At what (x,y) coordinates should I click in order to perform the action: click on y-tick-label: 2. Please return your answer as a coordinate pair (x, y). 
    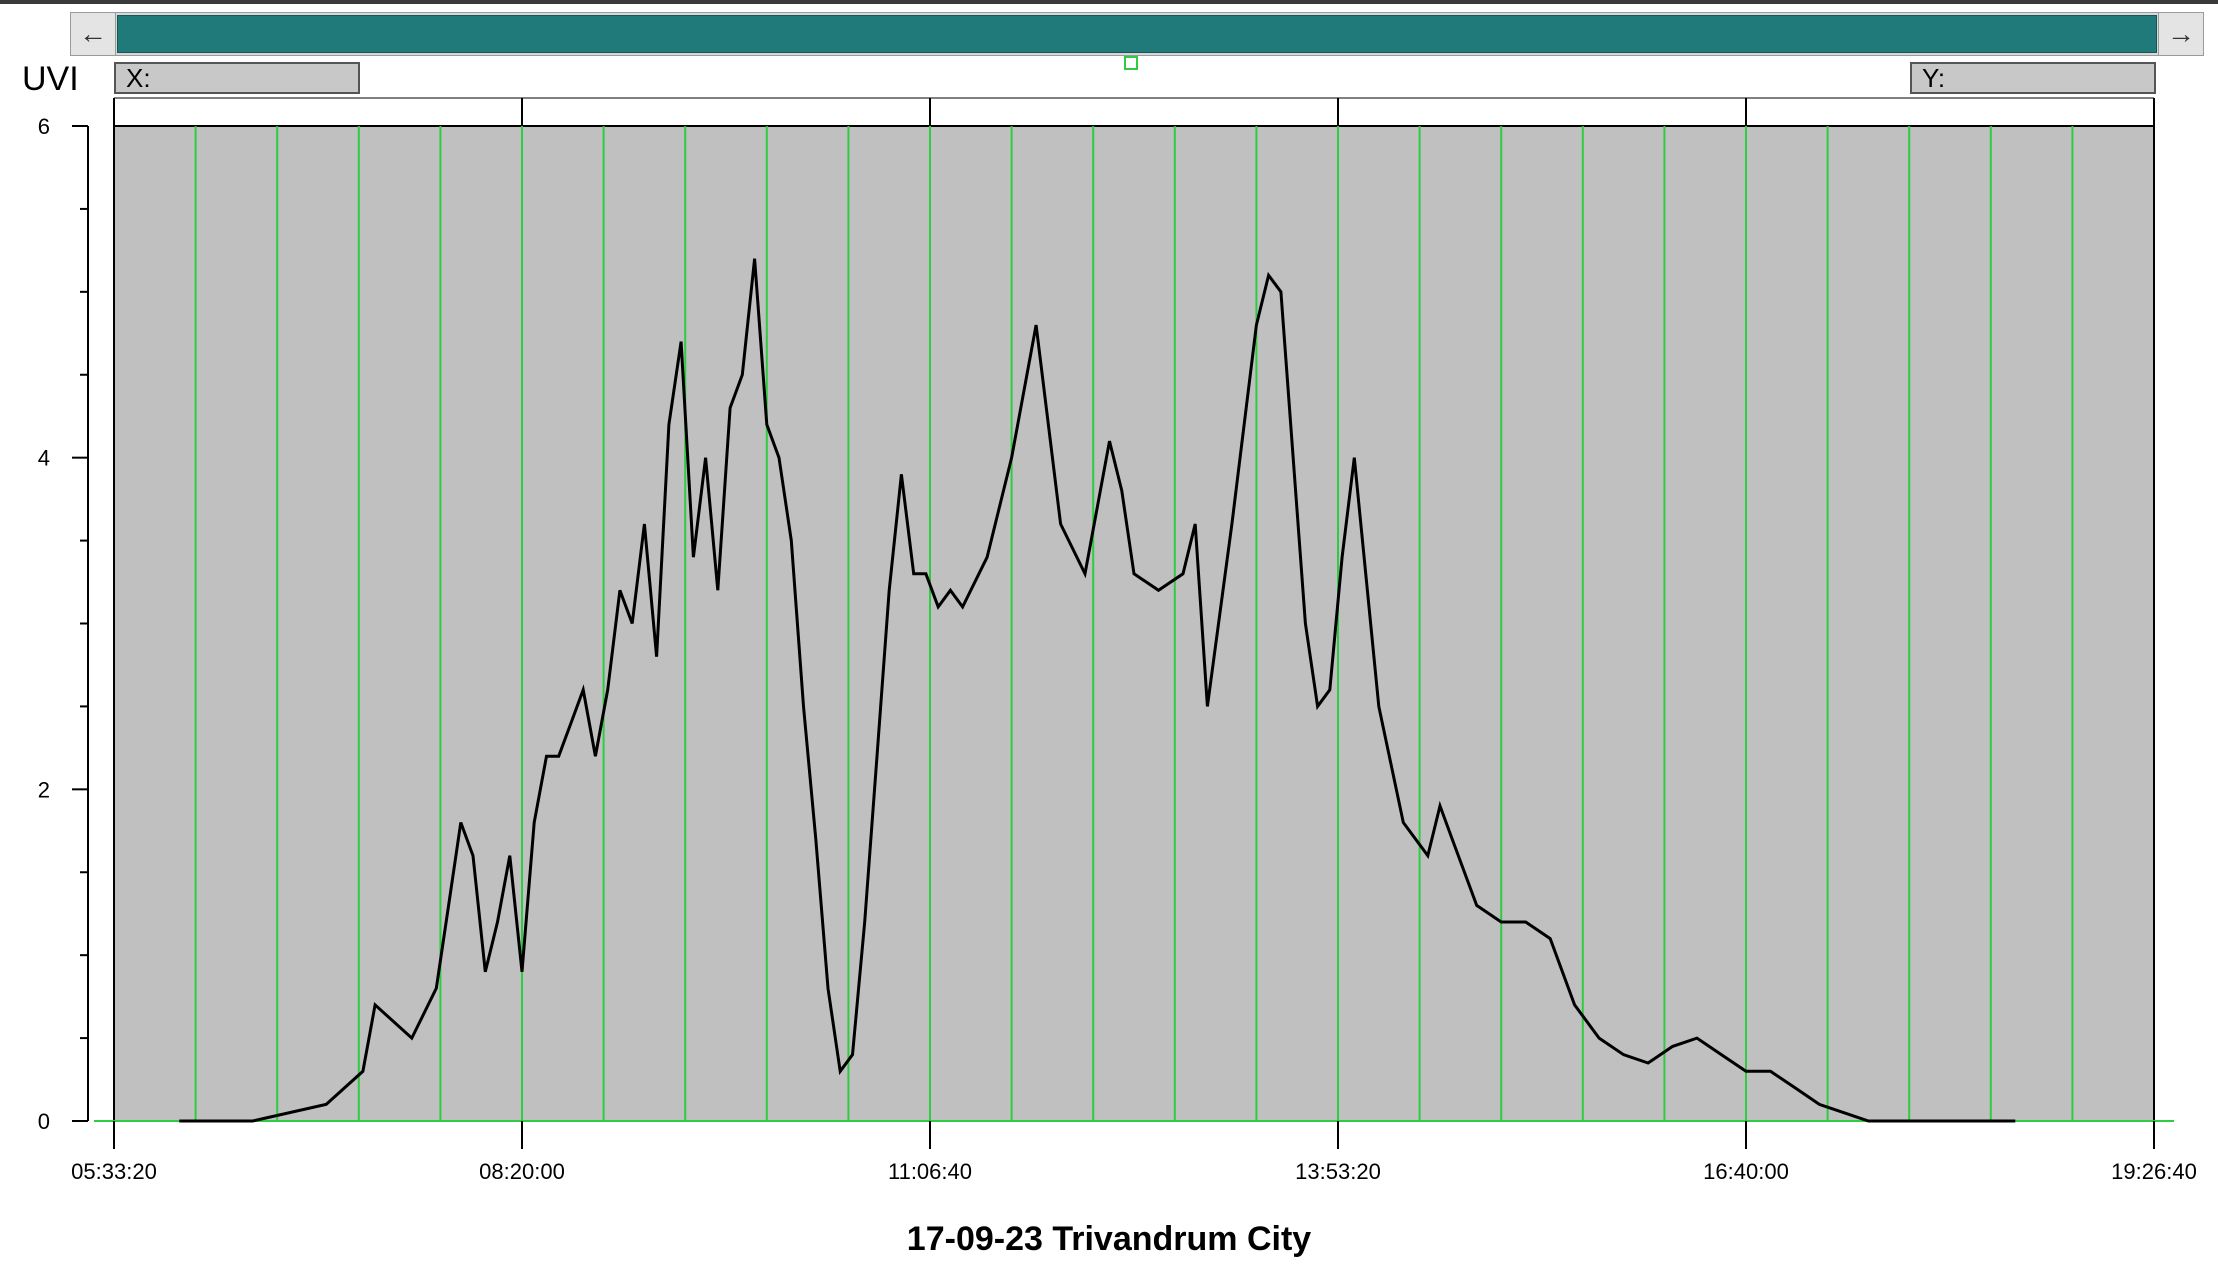
    Looking at the image, I should click on (44, 789).